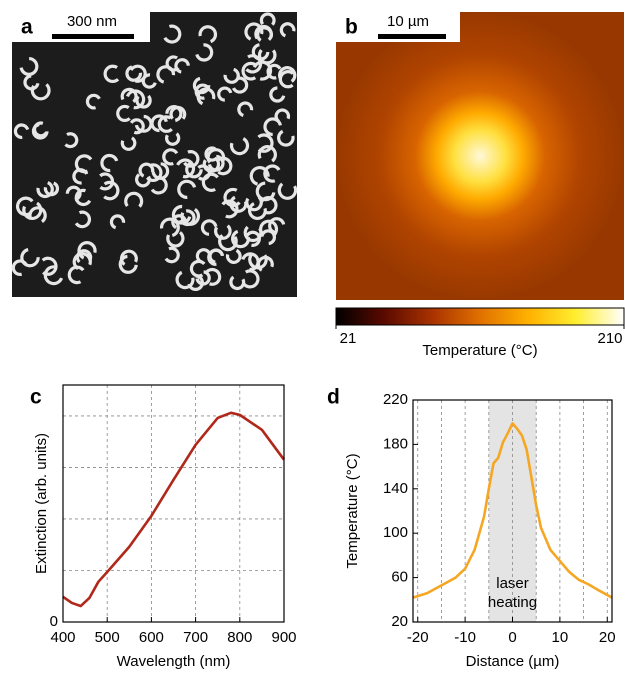  I want to click on x-tick-label: 700, so click(195, 637).